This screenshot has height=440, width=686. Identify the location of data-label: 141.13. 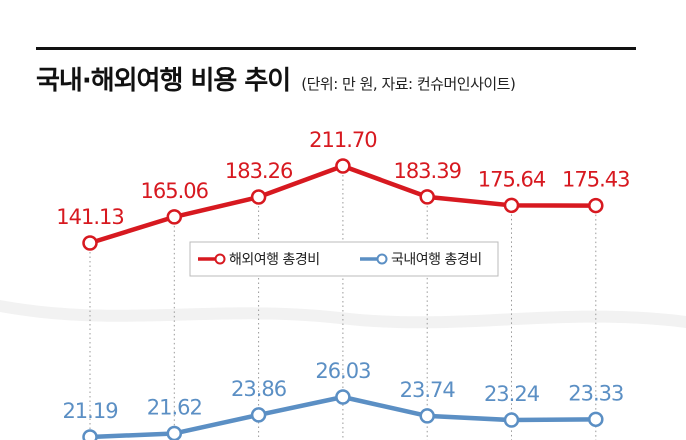
(89, 217).